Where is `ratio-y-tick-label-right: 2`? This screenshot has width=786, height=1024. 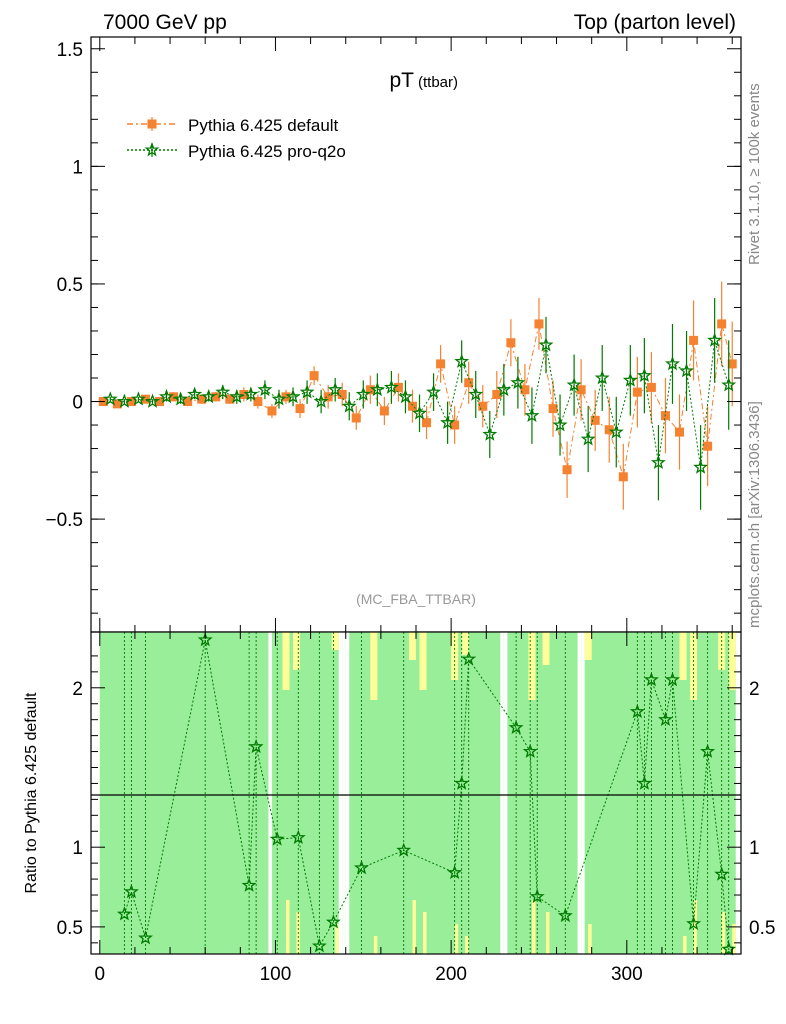
ratio-y-tick-label-right: 2 is located at coordinates (754, 689).